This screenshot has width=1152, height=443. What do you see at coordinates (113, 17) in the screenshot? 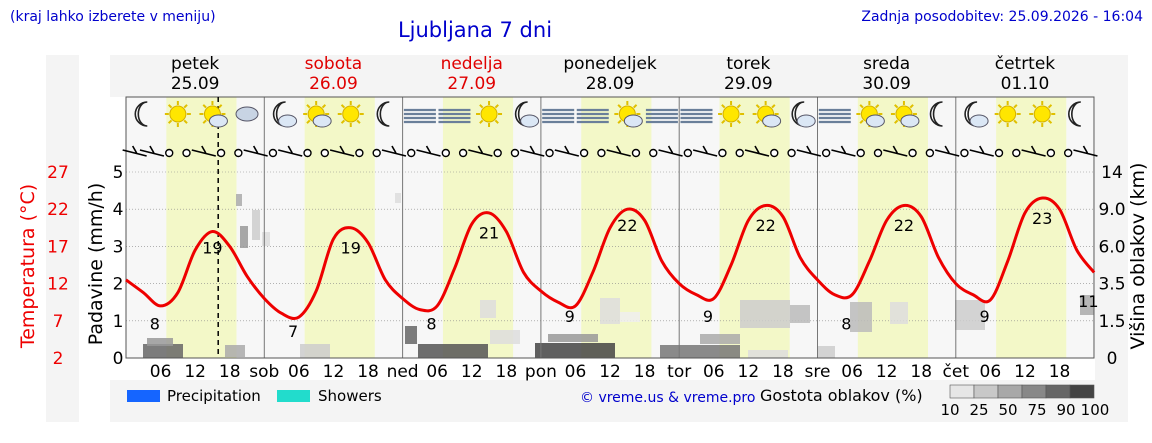
I see `region-hint: (kraj lahko izberete v meniju)` at bounding box center [113, 17].